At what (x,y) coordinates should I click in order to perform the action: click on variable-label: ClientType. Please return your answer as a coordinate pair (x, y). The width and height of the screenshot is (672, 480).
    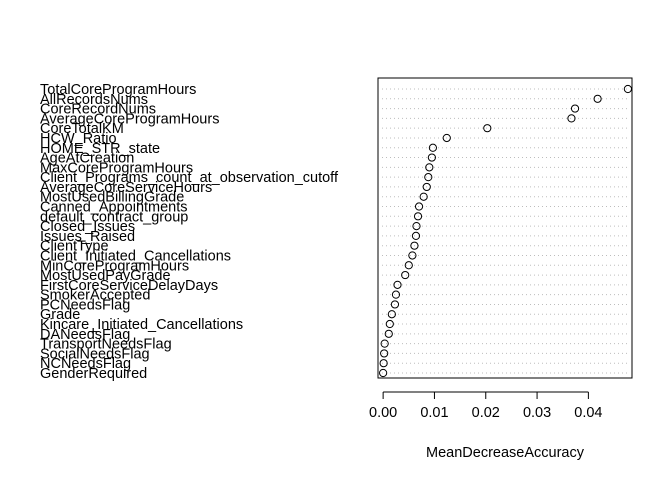
    Looking at the image, I should click on (74, 247).